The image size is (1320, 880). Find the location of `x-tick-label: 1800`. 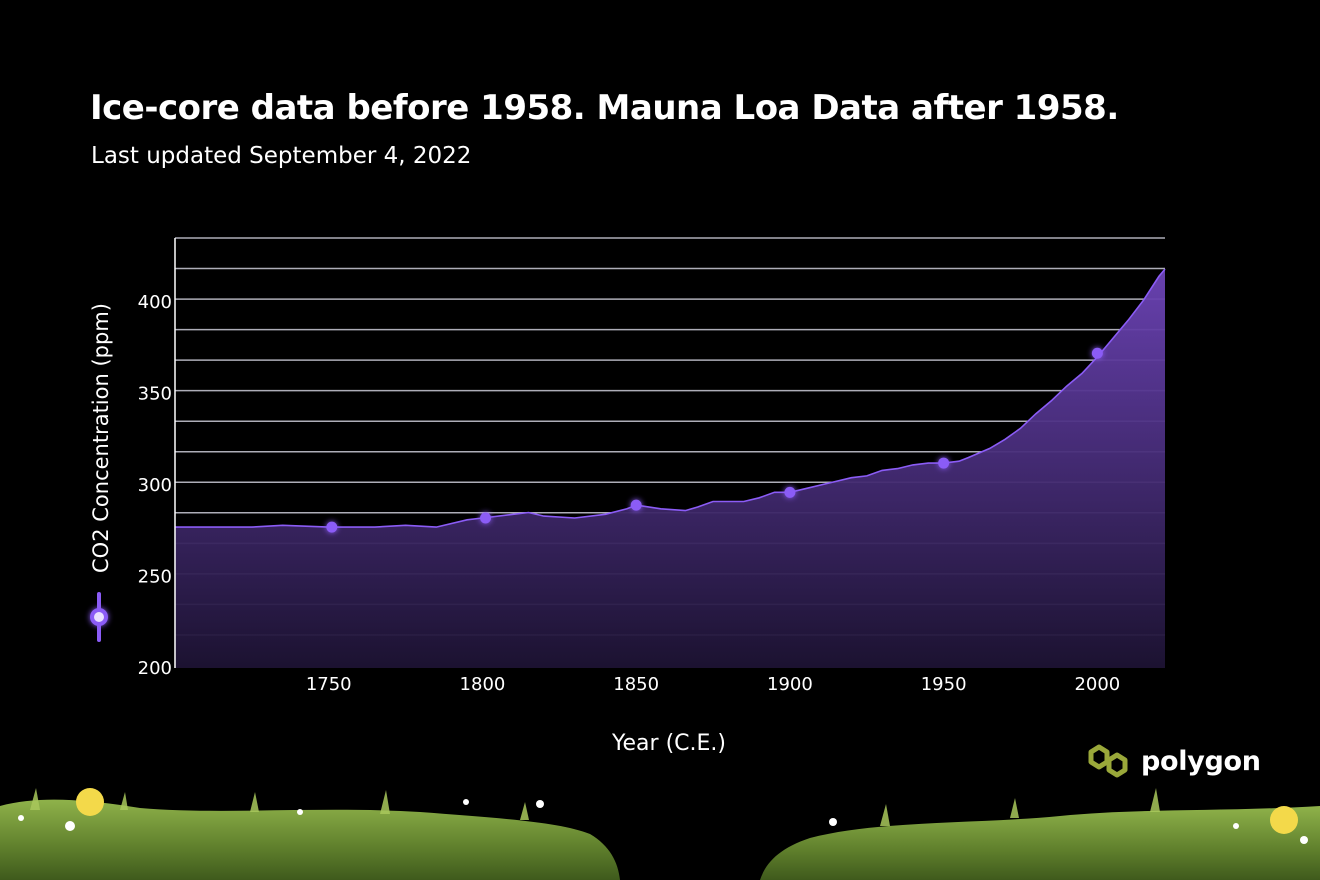

x-tick-label: 1800 is located at coordinates (483, 684).